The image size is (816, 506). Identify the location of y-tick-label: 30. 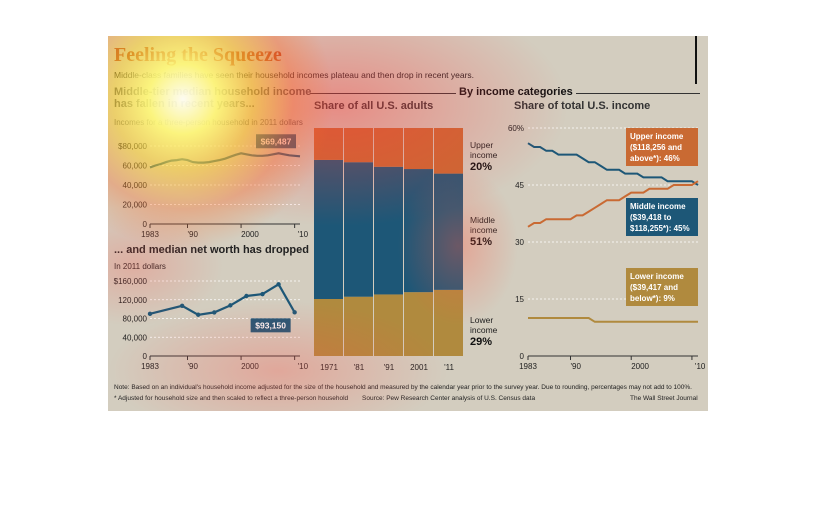
(519, 242).